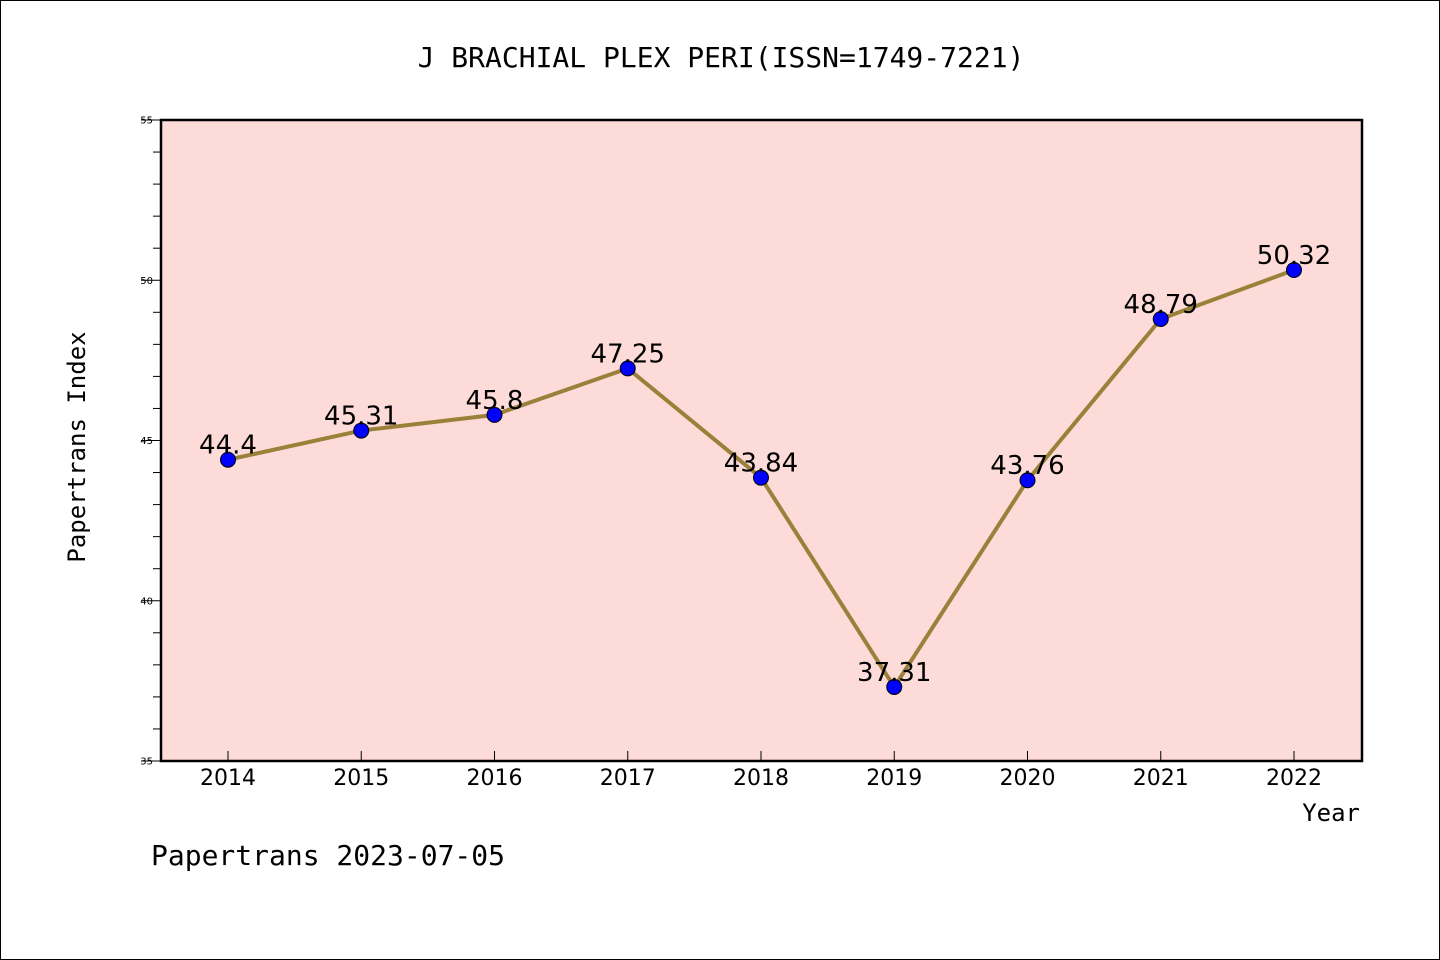  What do you see at coordinates (894, 778) in the screenshot?
I see `x-tick-label: 2019` at bounding box center [894, 778].